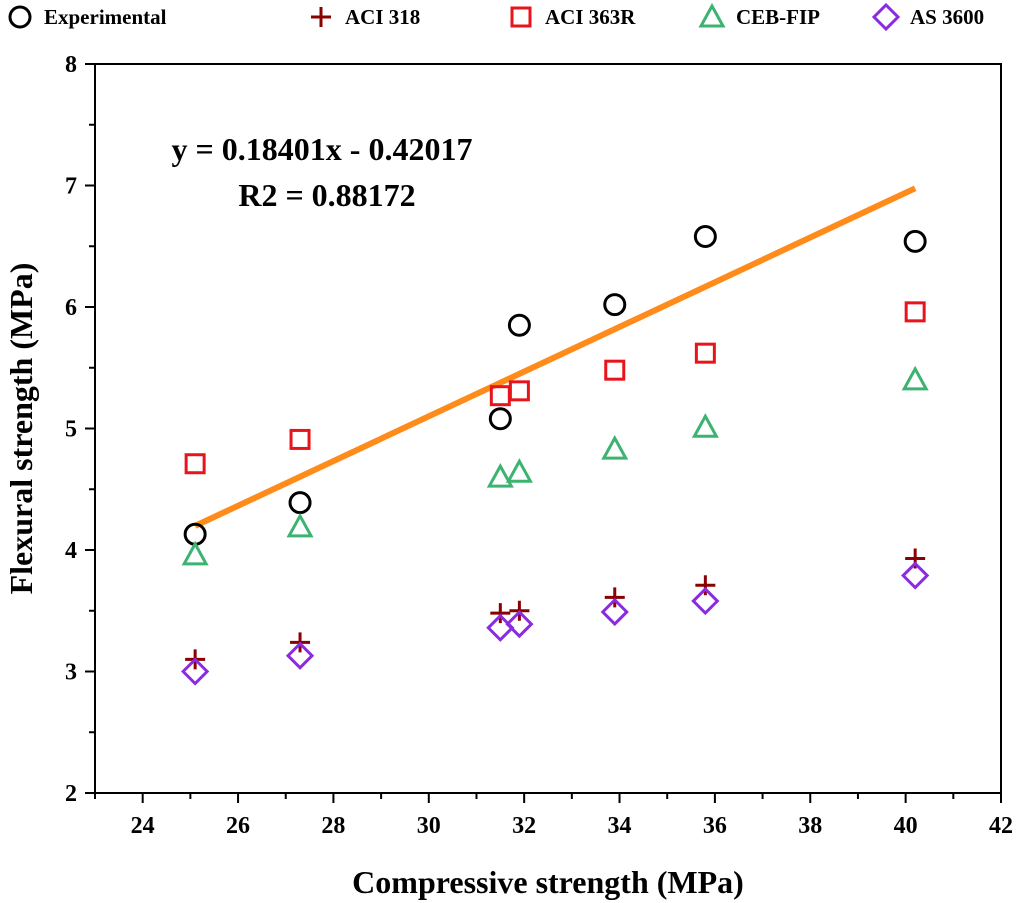 The image size is (1020, 903). Describe the element at coordinates (21, 429) in the screenshot. I see `y-axis-title: Flexural strength (MPa)` at that location.